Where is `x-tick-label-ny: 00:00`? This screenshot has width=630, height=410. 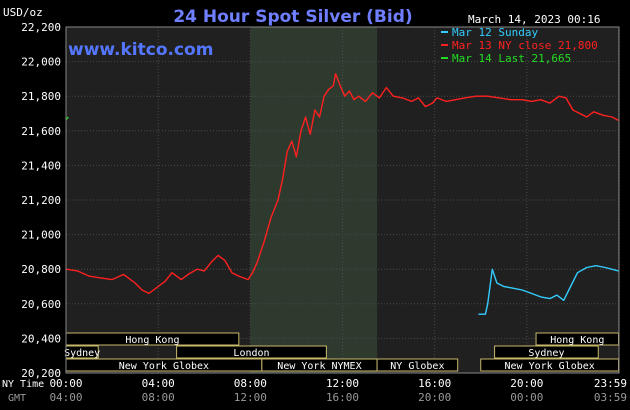 x-tick-label-ny: 00:00 is located at coordinates (65, 383).